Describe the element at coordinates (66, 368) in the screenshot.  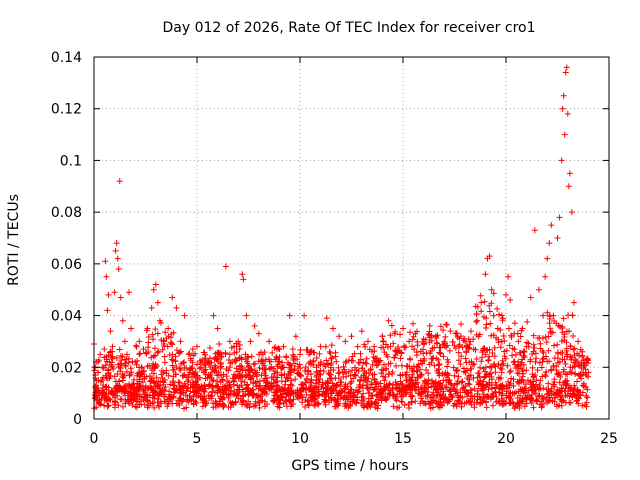
I see `y-tick-label: 0.02` at that location.